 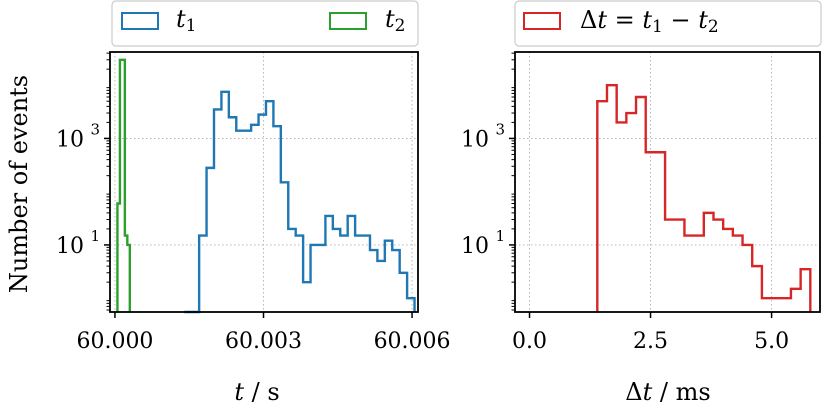 What do you see at coordinates (256, 392) in the screenshot?
I see `left-x-axis-label: t / s` at bounding box center [256, 392].